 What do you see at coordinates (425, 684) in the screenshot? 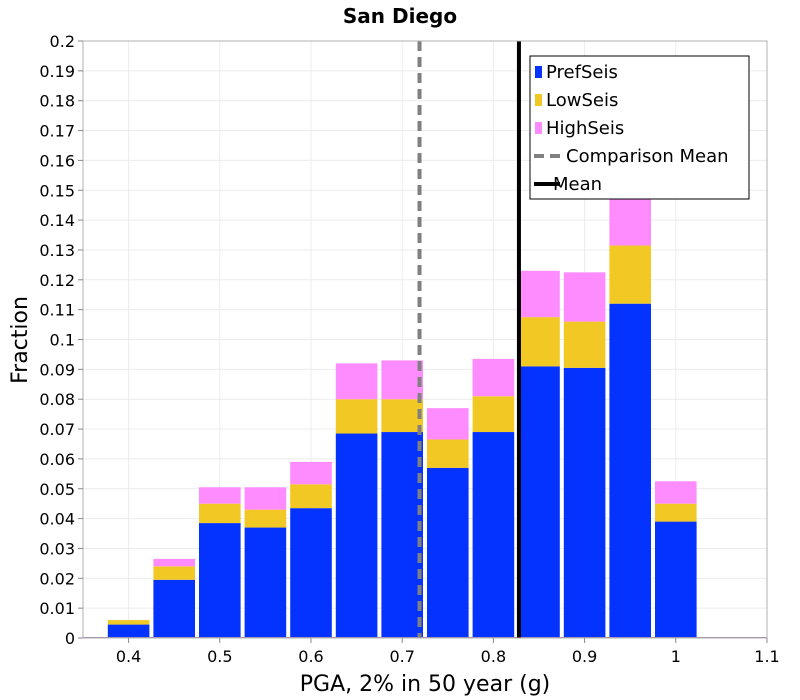
I see `x-axis-title: PGA, 2% in 50 year (g)` at bounding box center [425, 684].